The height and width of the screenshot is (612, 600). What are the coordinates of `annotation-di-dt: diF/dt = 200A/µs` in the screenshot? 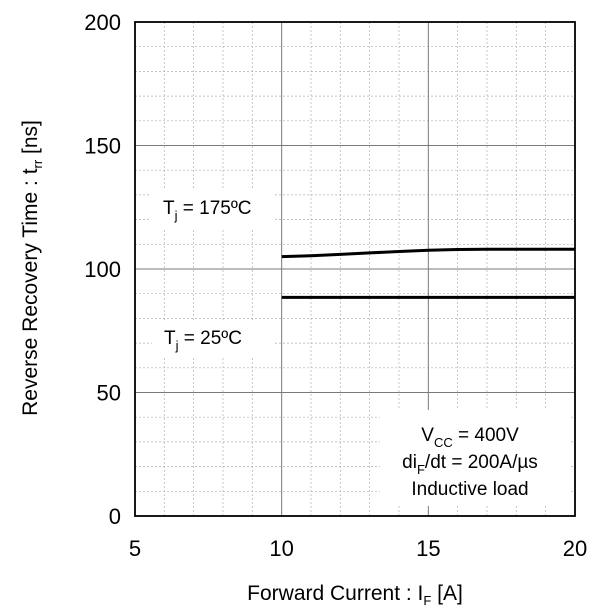 It's located at (470, 464).